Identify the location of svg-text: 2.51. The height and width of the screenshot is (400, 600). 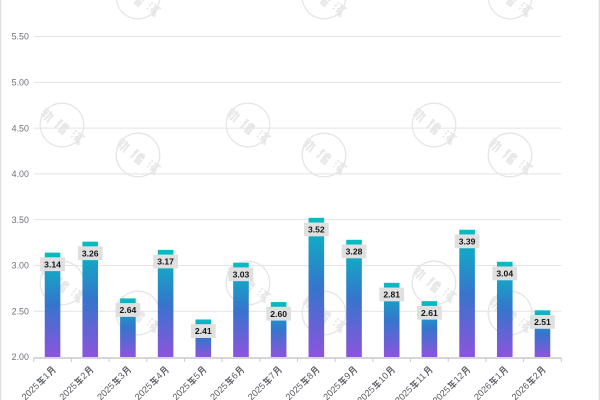
(542, 322).